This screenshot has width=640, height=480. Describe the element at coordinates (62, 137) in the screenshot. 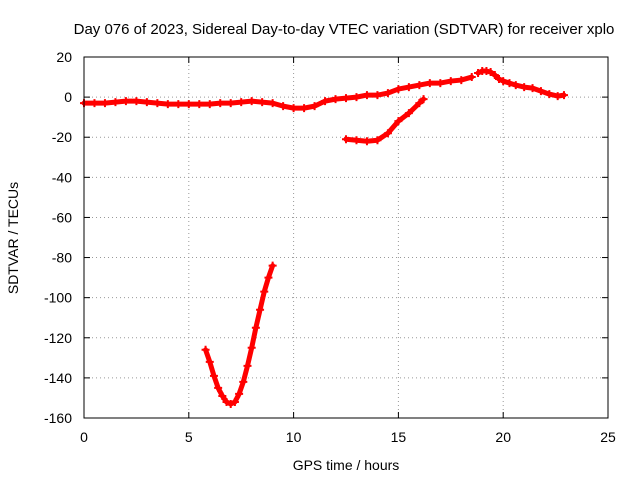

I see `y-tick-label: -20` at that location.